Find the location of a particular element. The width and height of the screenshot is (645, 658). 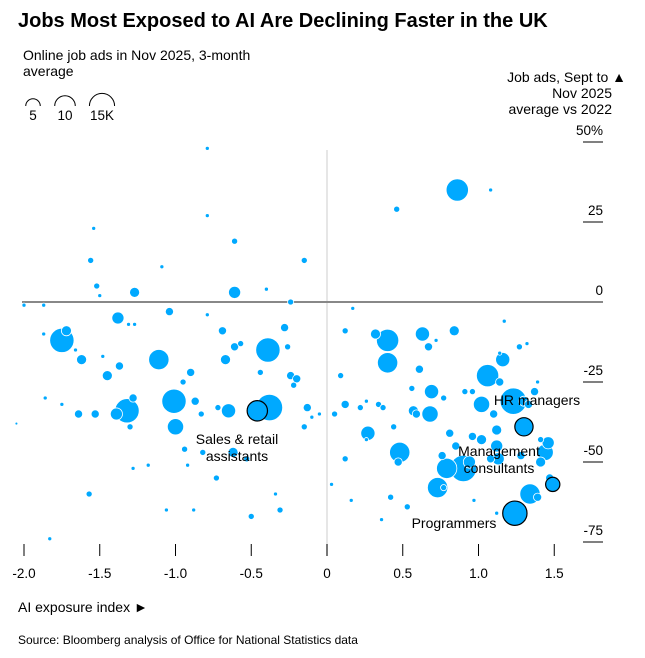

size-legend-label-15k: 15K is located at coordinates (102, 115).